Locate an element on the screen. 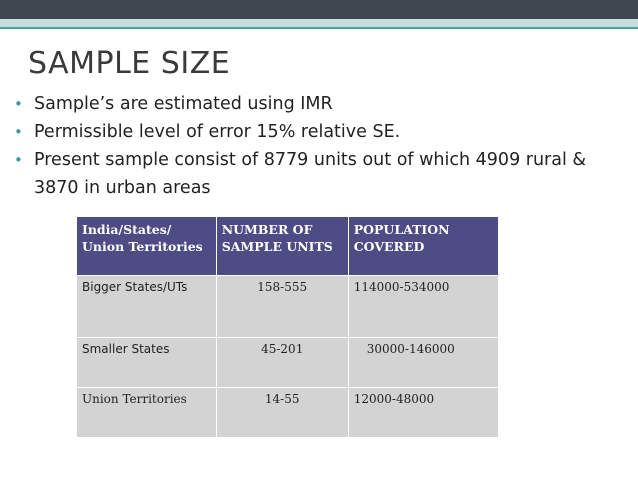  bullet-text: Sample’s are estimated using IMR is located at coordinates (183, 104).